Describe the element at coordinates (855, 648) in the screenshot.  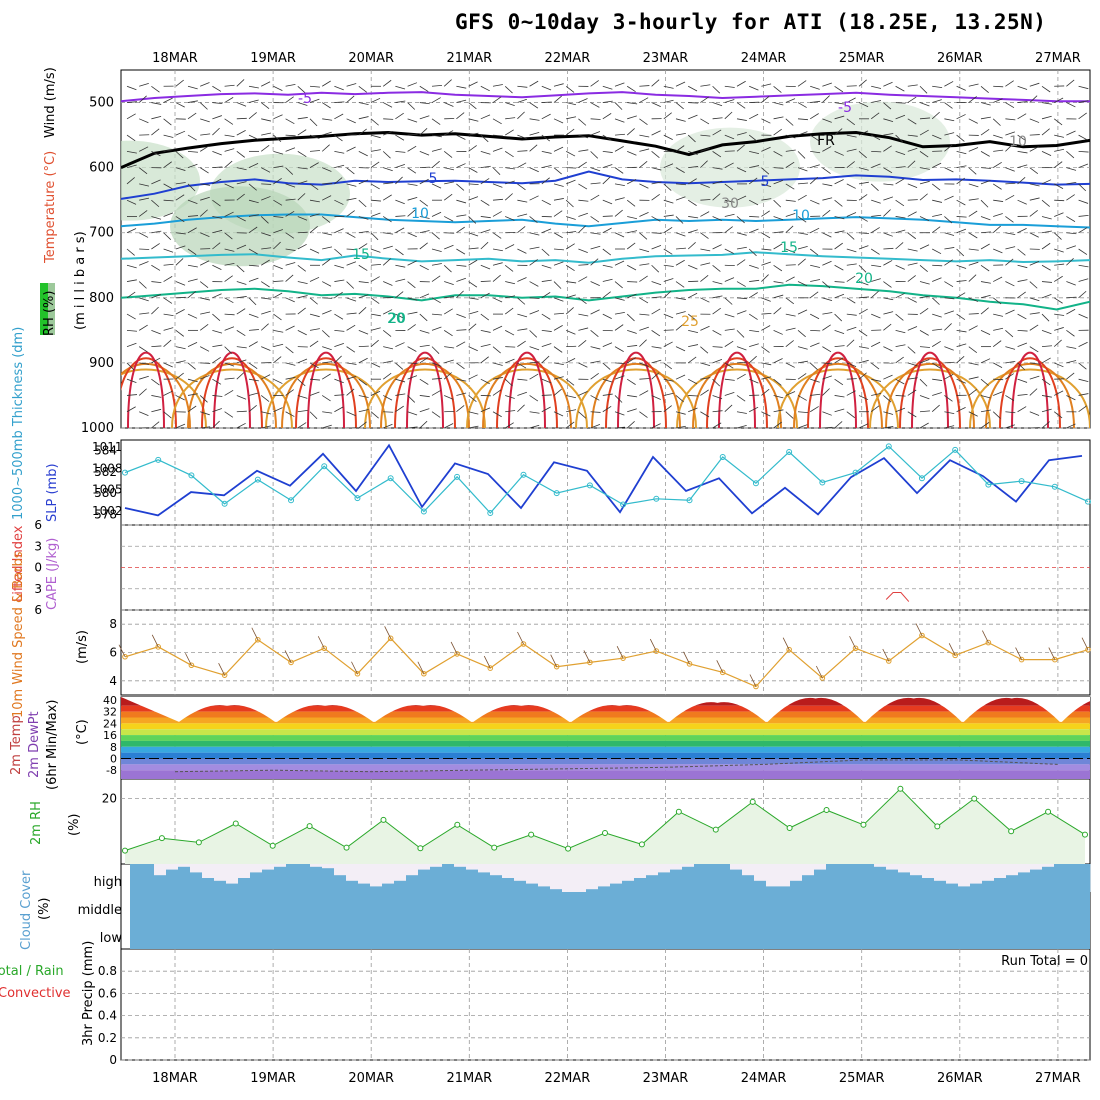
I see `wind-point` at that location.